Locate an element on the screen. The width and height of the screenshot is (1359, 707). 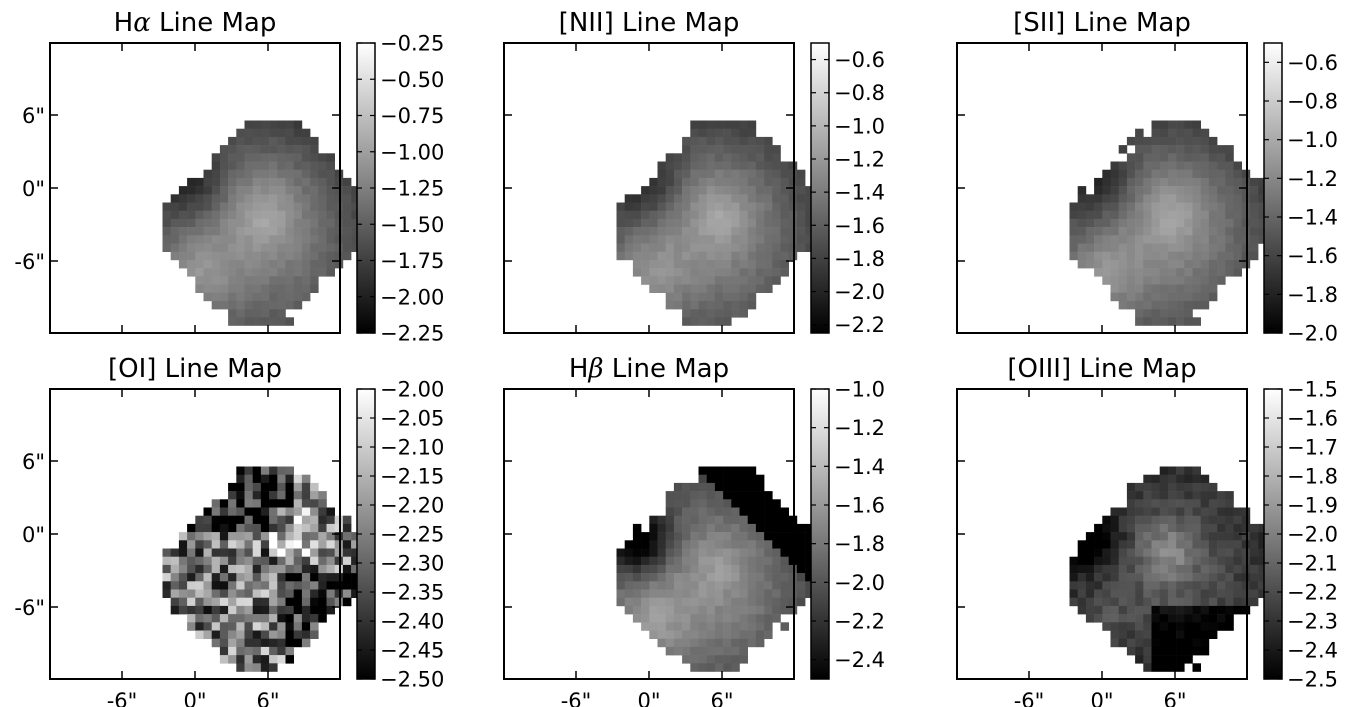
panel-title-part: H is located at coordinates (579, 369).